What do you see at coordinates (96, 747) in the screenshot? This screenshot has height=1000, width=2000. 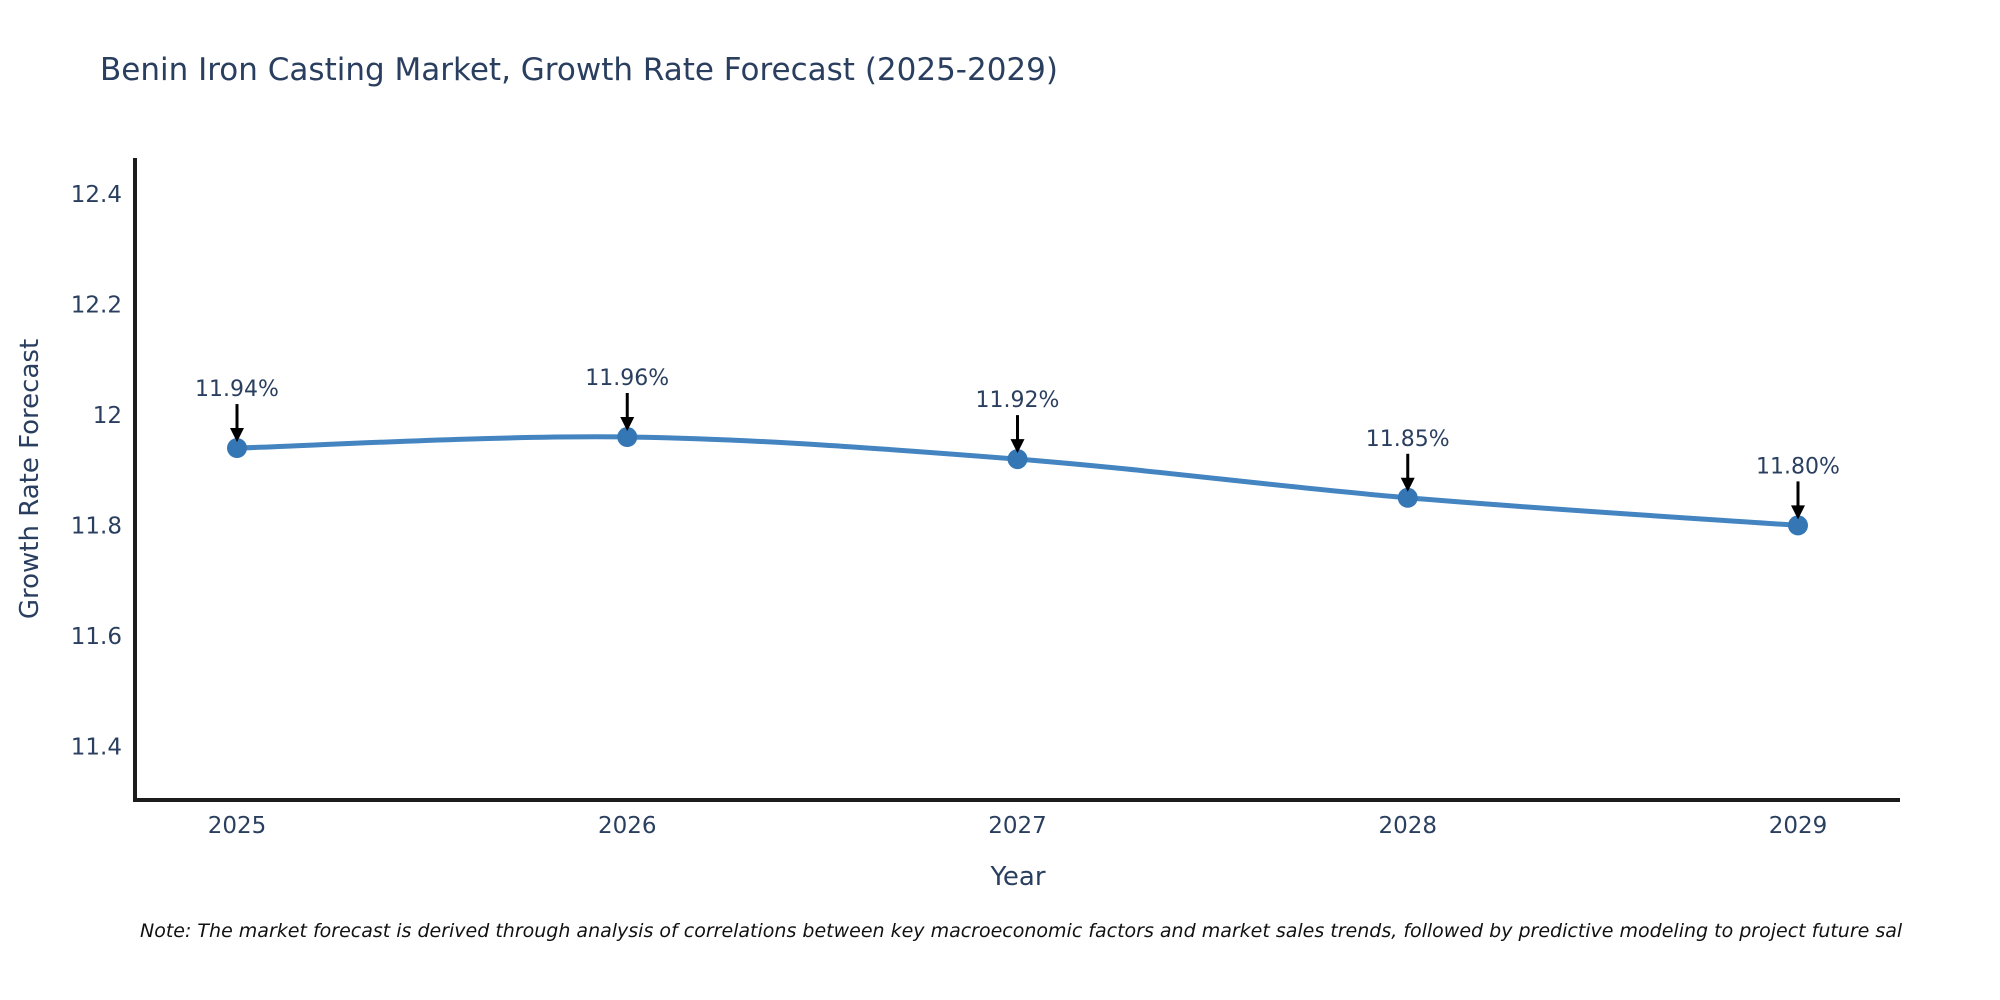 I see `y-tick-label-11.4: 11.4` at bounding box center [96, 747].